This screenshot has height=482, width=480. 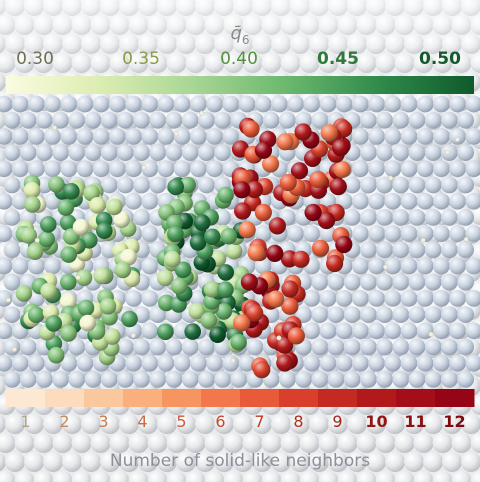 What do you see at coordinates (376, 421) in the screenshot?
I see `neighbors-tick-label: 10` at bounding box center [376, 421].